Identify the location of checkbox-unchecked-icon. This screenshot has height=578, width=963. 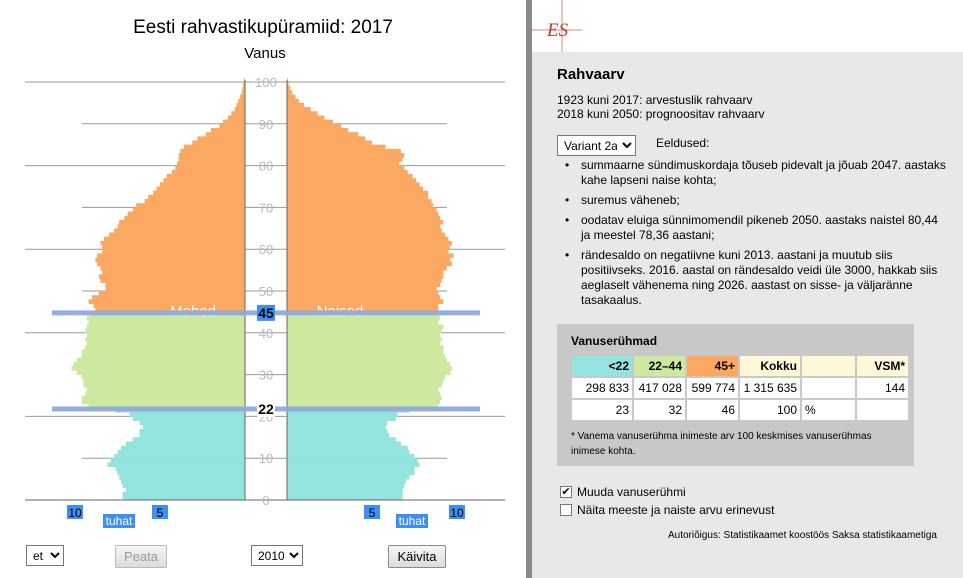
(566, 510).